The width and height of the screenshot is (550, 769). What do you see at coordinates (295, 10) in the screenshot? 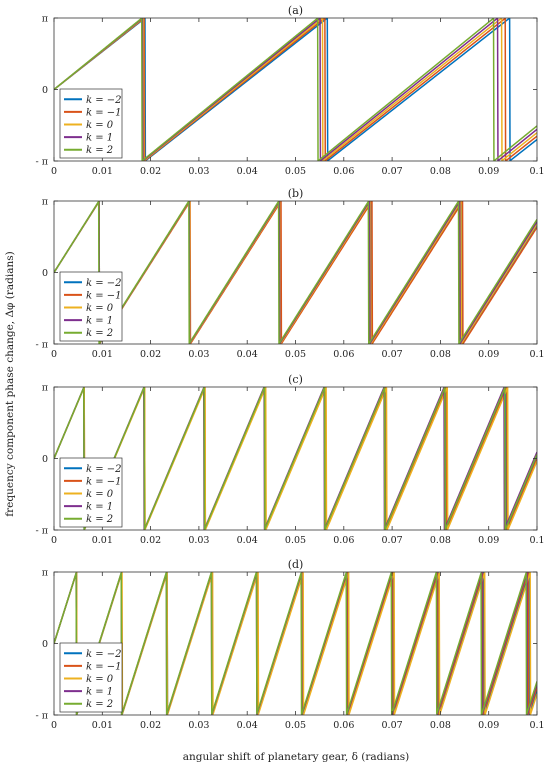
I see `chart-title: (a)` at bounding box center [295, 10].